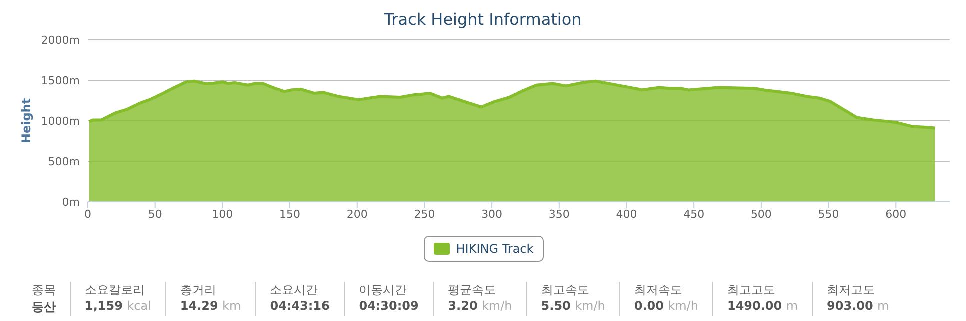 The height and width of the screenshot is (321, 966). What do you see at coordinates (483, 20) in the screenshot?
I see `chart-title: Track Height Information` at bounding box center [483, 20].